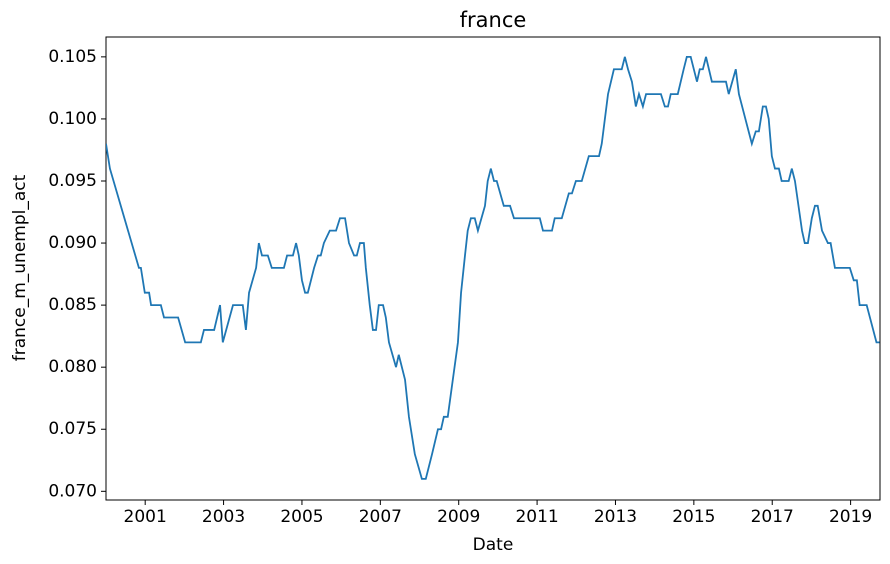 This screenshot has width=890, height=564. I want to click on x-tick-label: 2003, so click(223, 517).